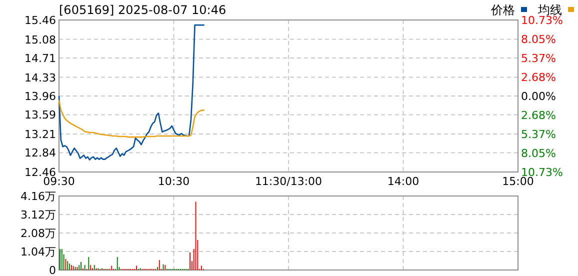  What do you see at coordinates (403, 181) in the screenshot?
I see `x-tick-label: 14:00` at bounding box center [403, 181].